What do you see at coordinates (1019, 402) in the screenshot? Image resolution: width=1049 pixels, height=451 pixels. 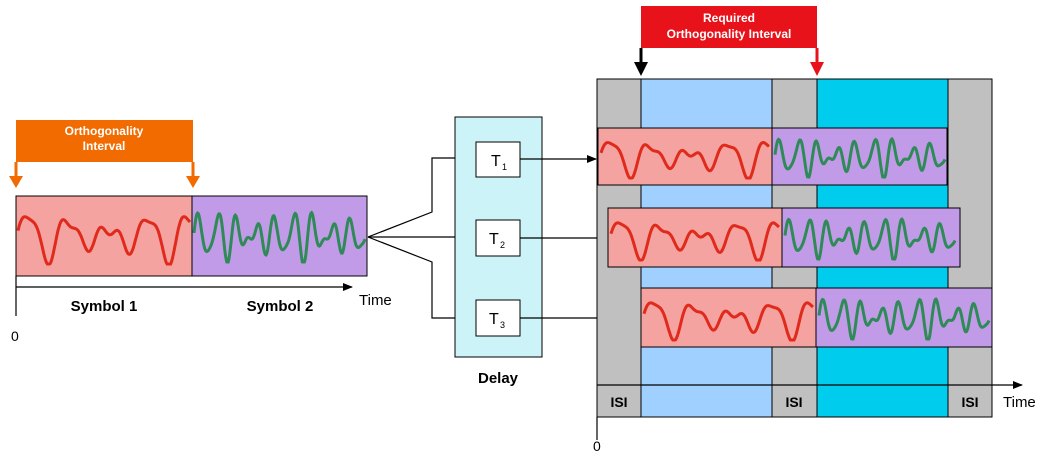 I see `right-time-label: Time` at bounding box center [1019, 402].